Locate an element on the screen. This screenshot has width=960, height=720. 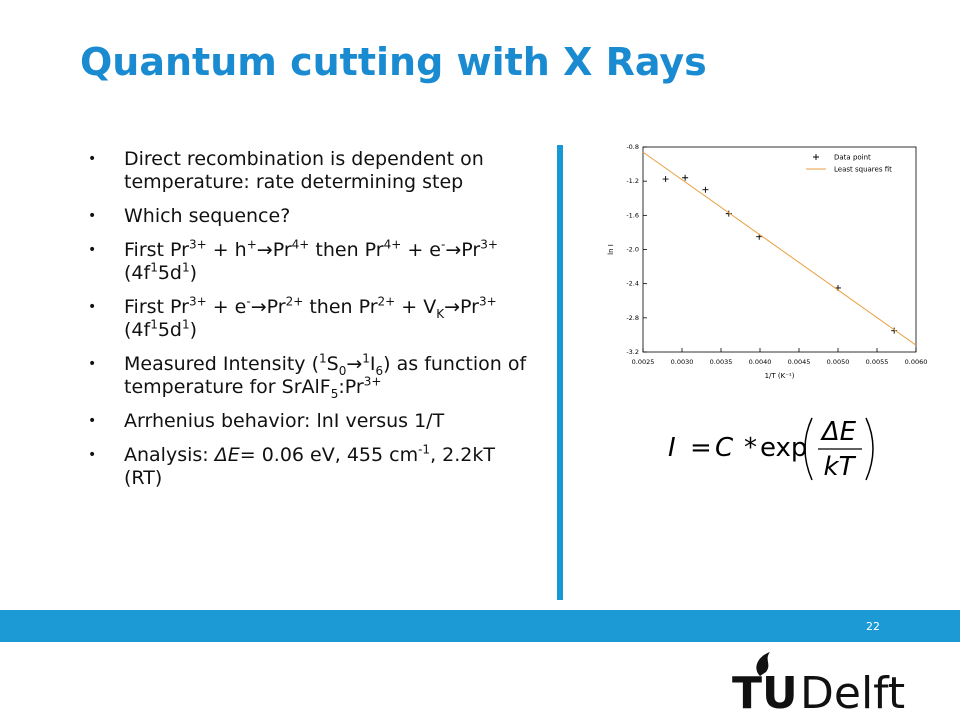
logo-tu: TU is located at coordinates (765, 693).